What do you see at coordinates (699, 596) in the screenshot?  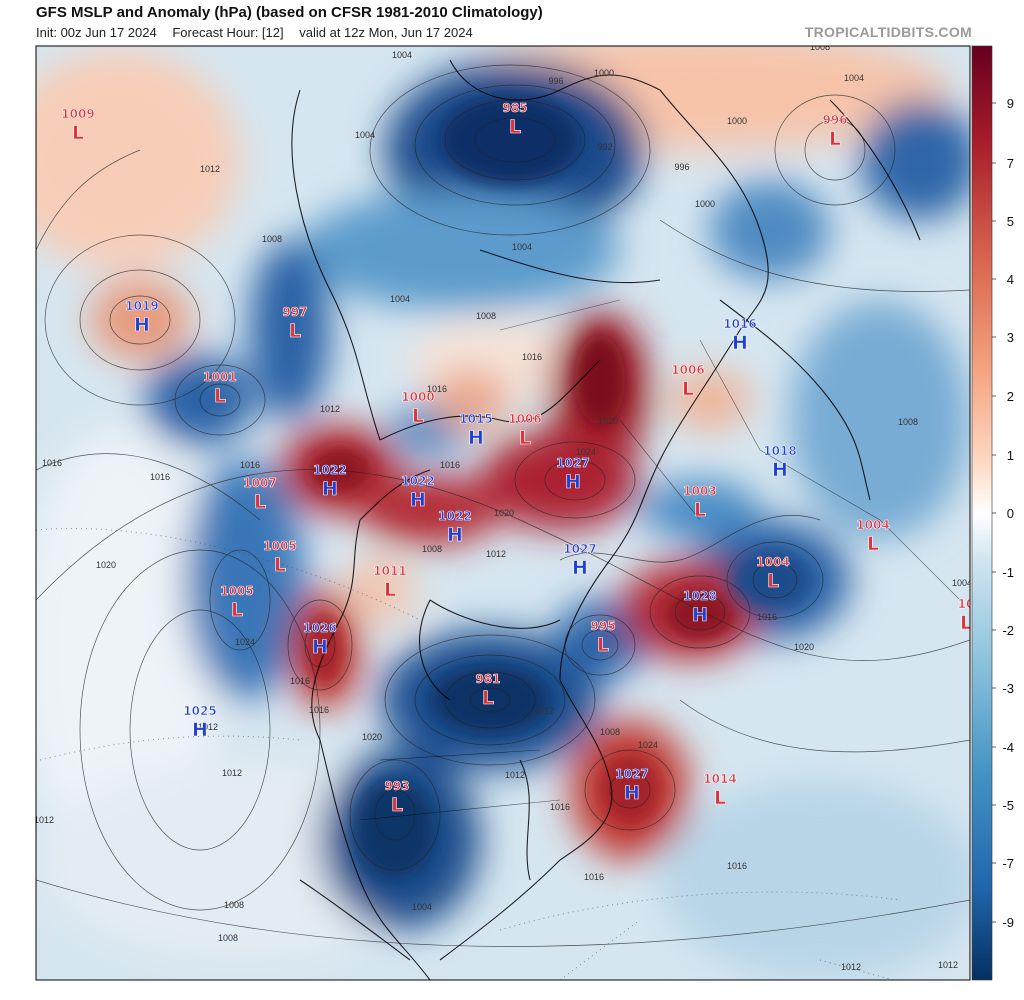 I see `pressure-center-value: 1028` at bounding box center [699, 596].